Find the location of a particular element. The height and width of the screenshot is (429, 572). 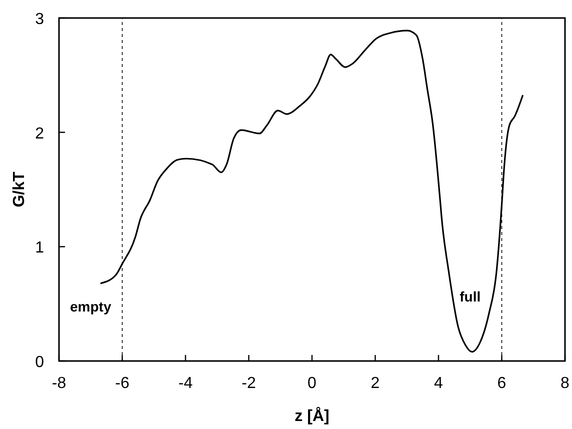

x-tick-label: 8 is located at coordinates (565, 383).